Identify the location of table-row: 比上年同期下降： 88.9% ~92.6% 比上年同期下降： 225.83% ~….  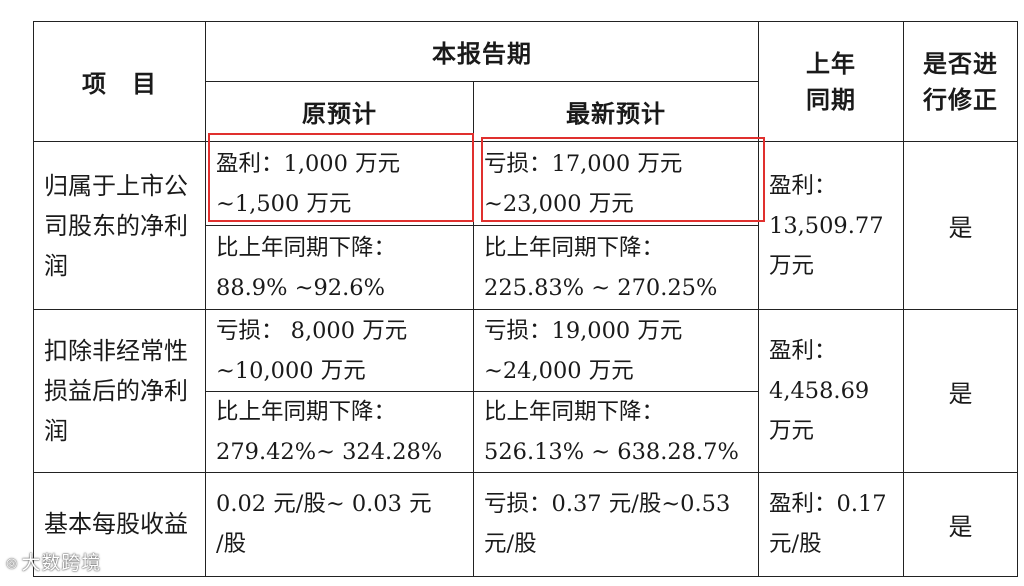
(526, 268).